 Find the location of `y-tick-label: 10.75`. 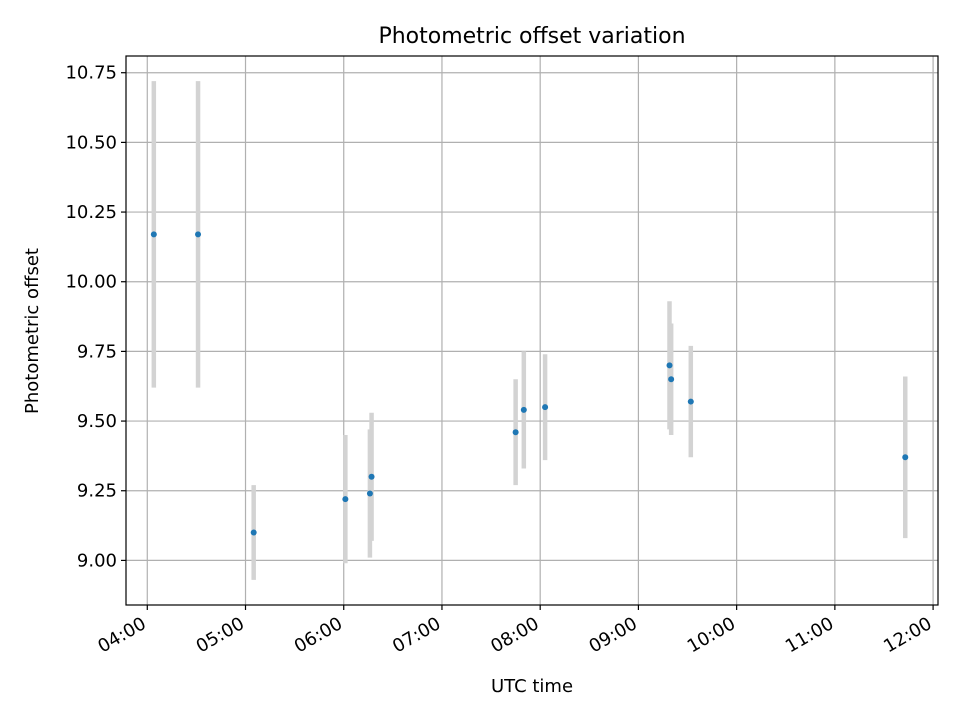

y-tick-label: 10.75 is located at coordinates (91, 73).